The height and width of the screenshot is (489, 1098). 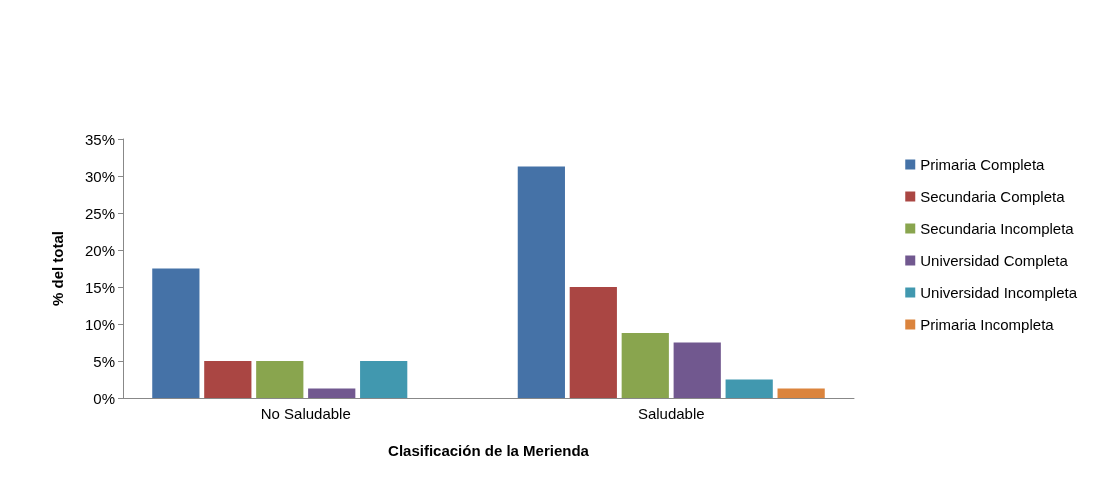 I want to click on legend-label: Universidad Incompleta, so click(x=999, y=292).